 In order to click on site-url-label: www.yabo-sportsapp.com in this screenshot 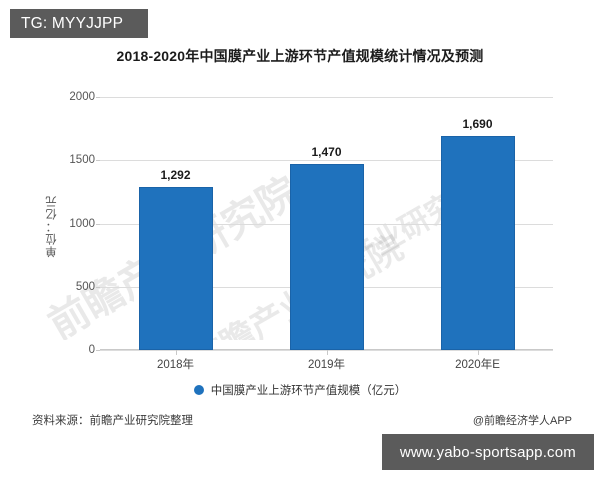, I will do `click(487, 452)`.